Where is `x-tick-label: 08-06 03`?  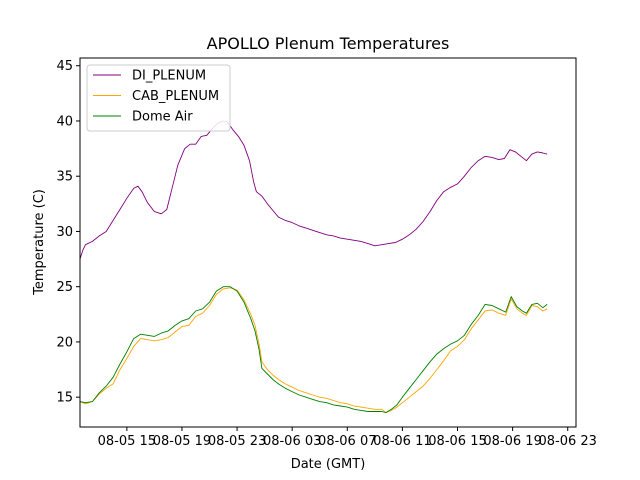 x-tick-label: 08-06 03 is located at coordinates (292, 441).